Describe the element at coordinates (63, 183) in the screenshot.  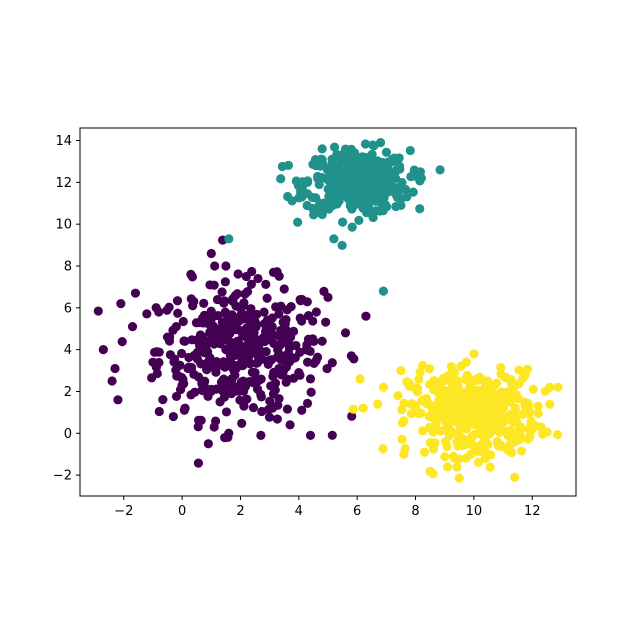
I see `y-tick-label: 12` at that location.